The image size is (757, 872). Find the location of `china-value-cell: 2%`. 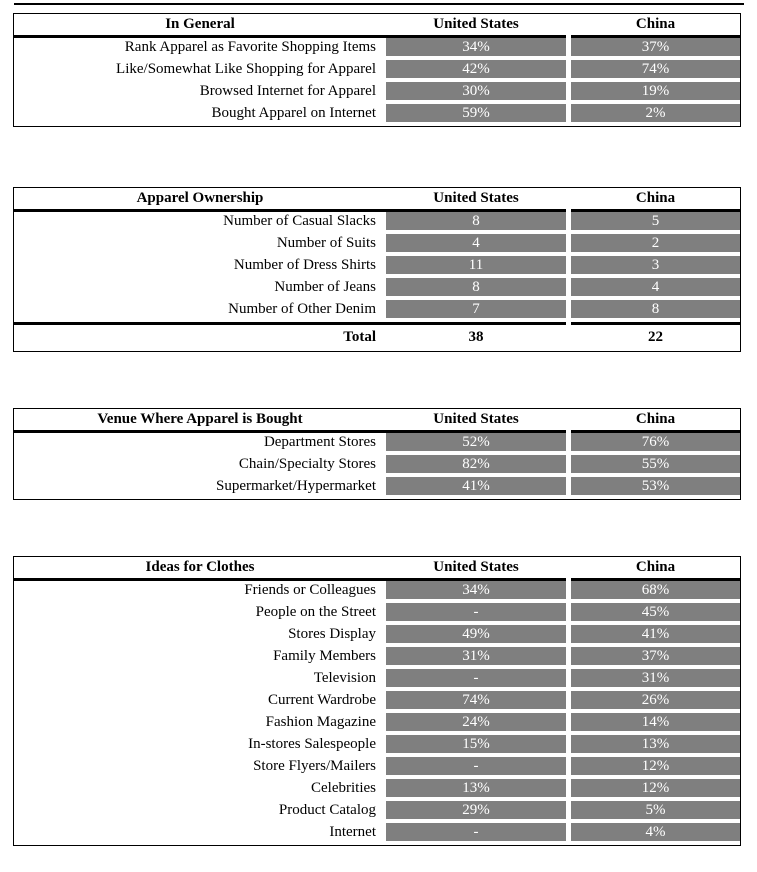

china-value-cell: 2% is located at coordinates (655, 115).